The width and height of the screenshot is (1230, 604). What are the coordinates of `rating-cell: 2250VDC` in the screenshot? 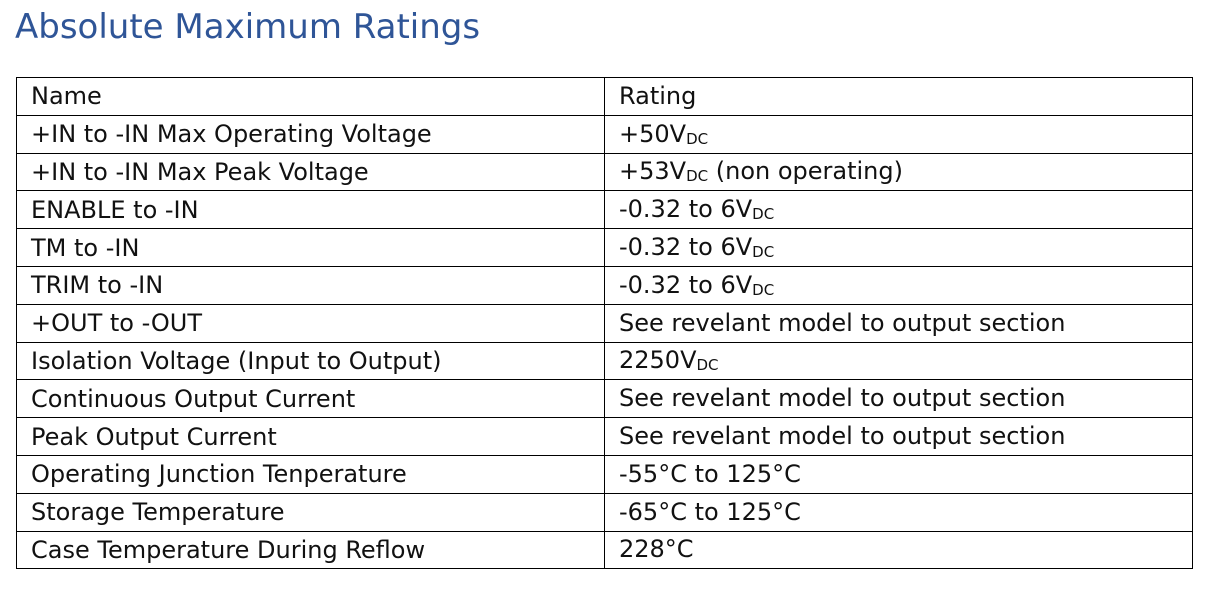 It's located at (898, 361).